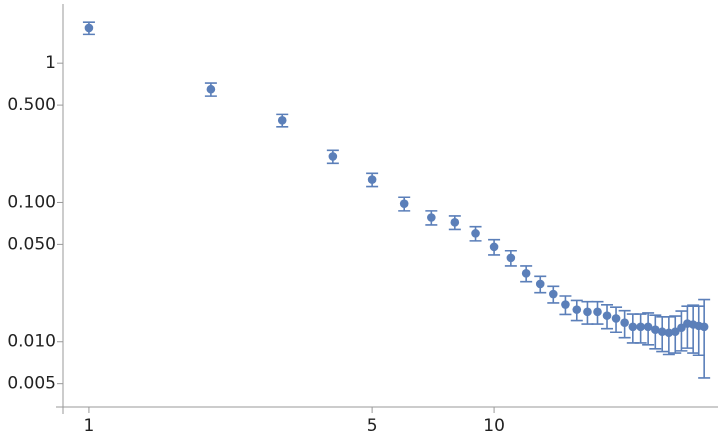 Image resolution: width=720 pixels, height=438 pixels. What do you see at coordinates (31, 105) in the screenshot?
I see `y-tick-label: 0.500` at bounding box center [31, 105].